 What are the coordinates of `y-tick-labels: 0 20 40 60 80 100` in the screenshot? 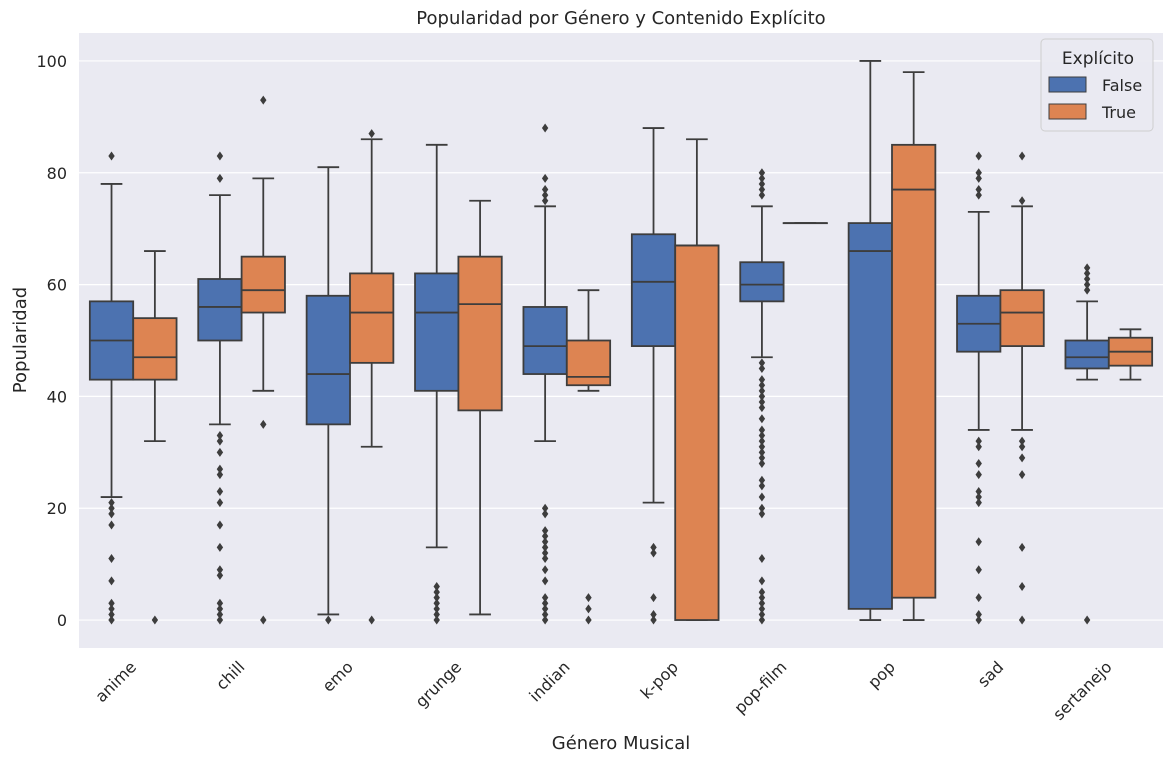 It's located at (51, 341).